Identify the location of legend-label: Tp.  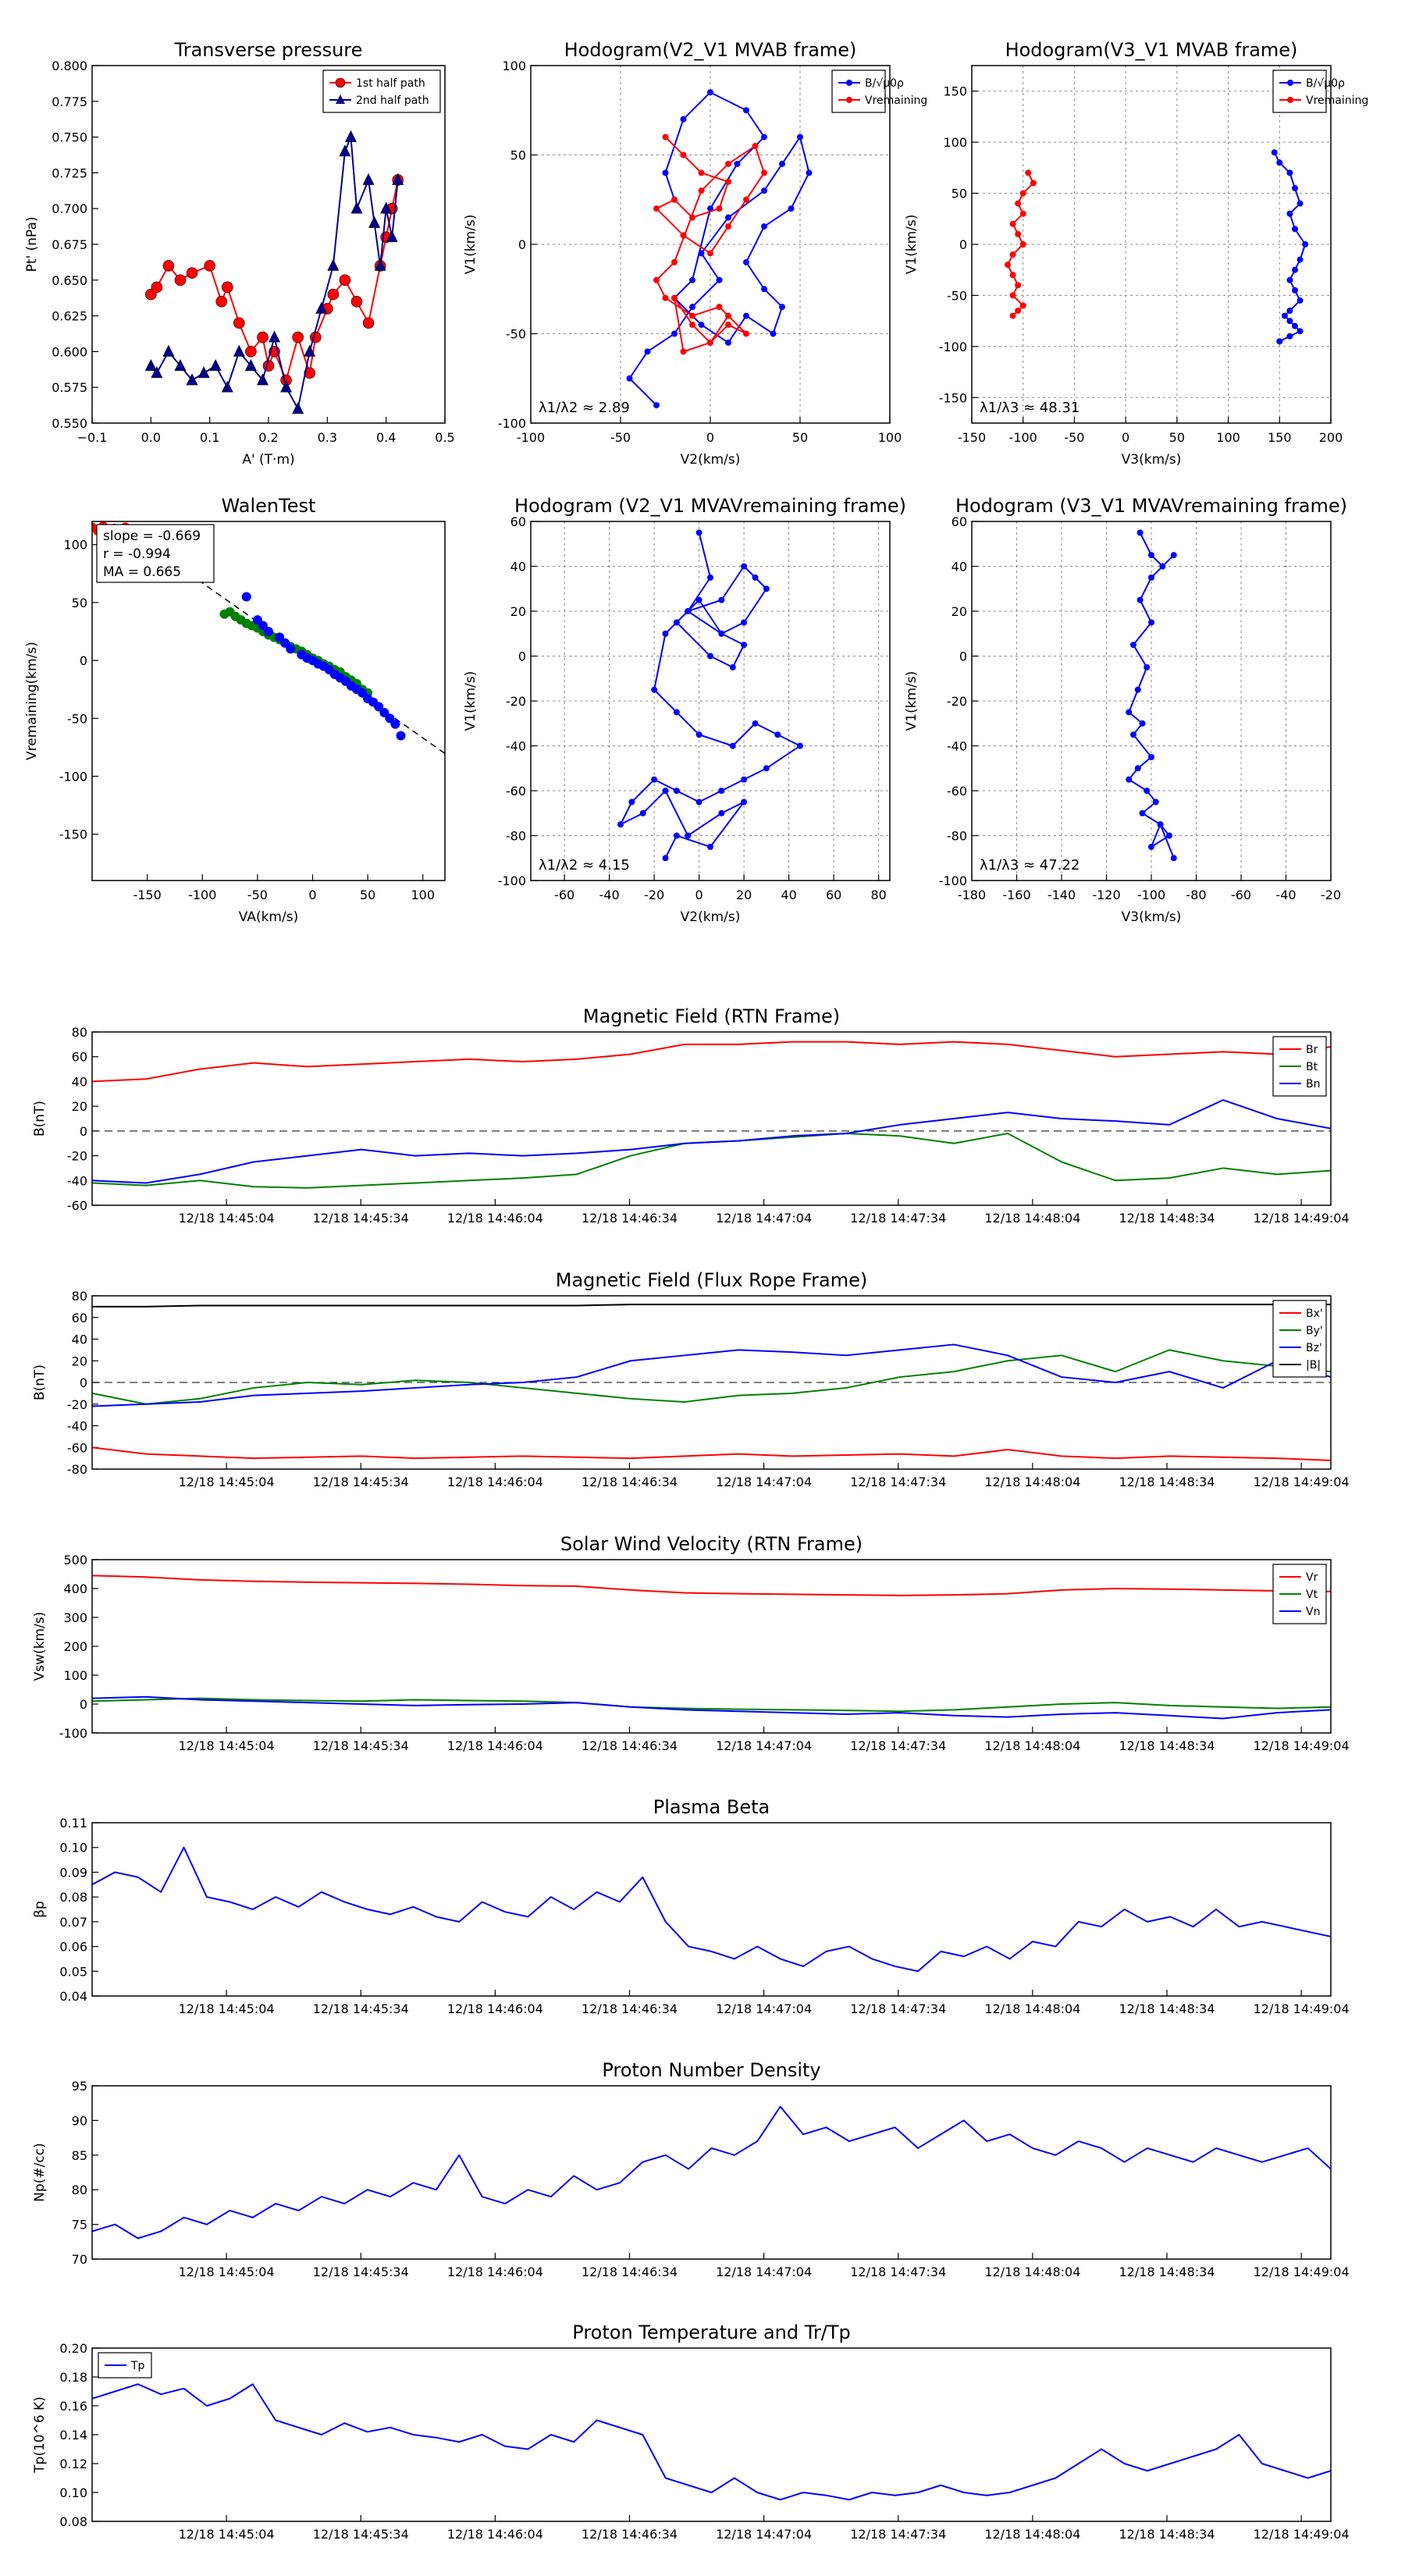
(137, 2366).